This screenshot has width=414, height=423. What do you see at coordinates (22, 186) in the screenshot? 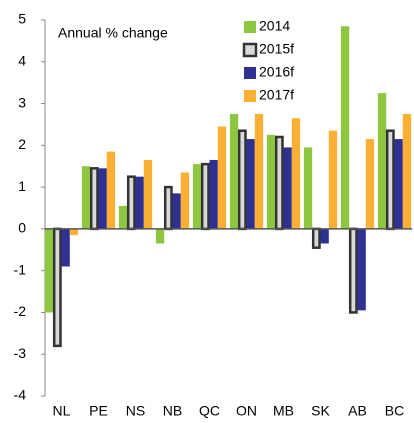
I see `y-tick-label: 1` at bounding box center [22, 186].